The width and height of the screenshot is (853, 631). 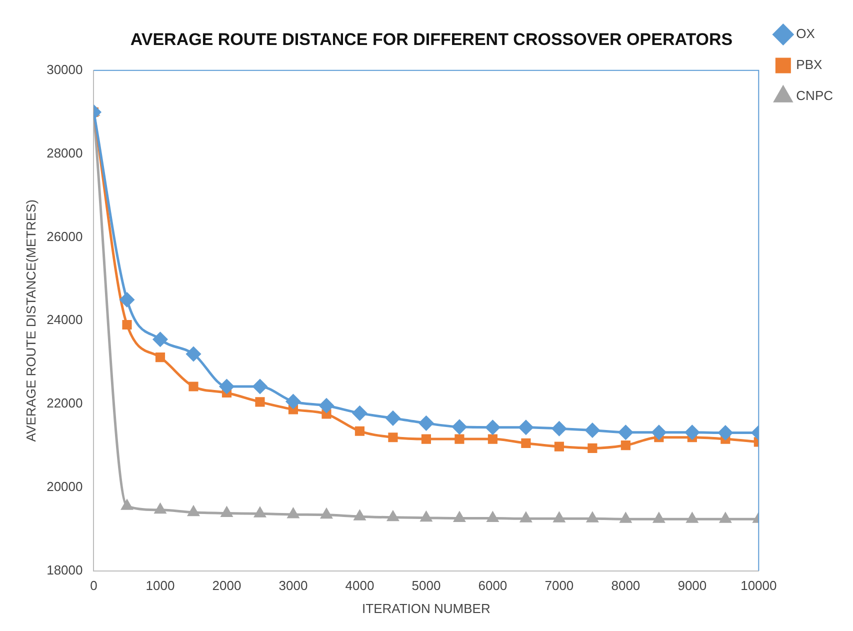 What do you see at coordinates (94, 586) in the screenshot?
I see `x-tick-label: 0` at bounding box center [94, 586].